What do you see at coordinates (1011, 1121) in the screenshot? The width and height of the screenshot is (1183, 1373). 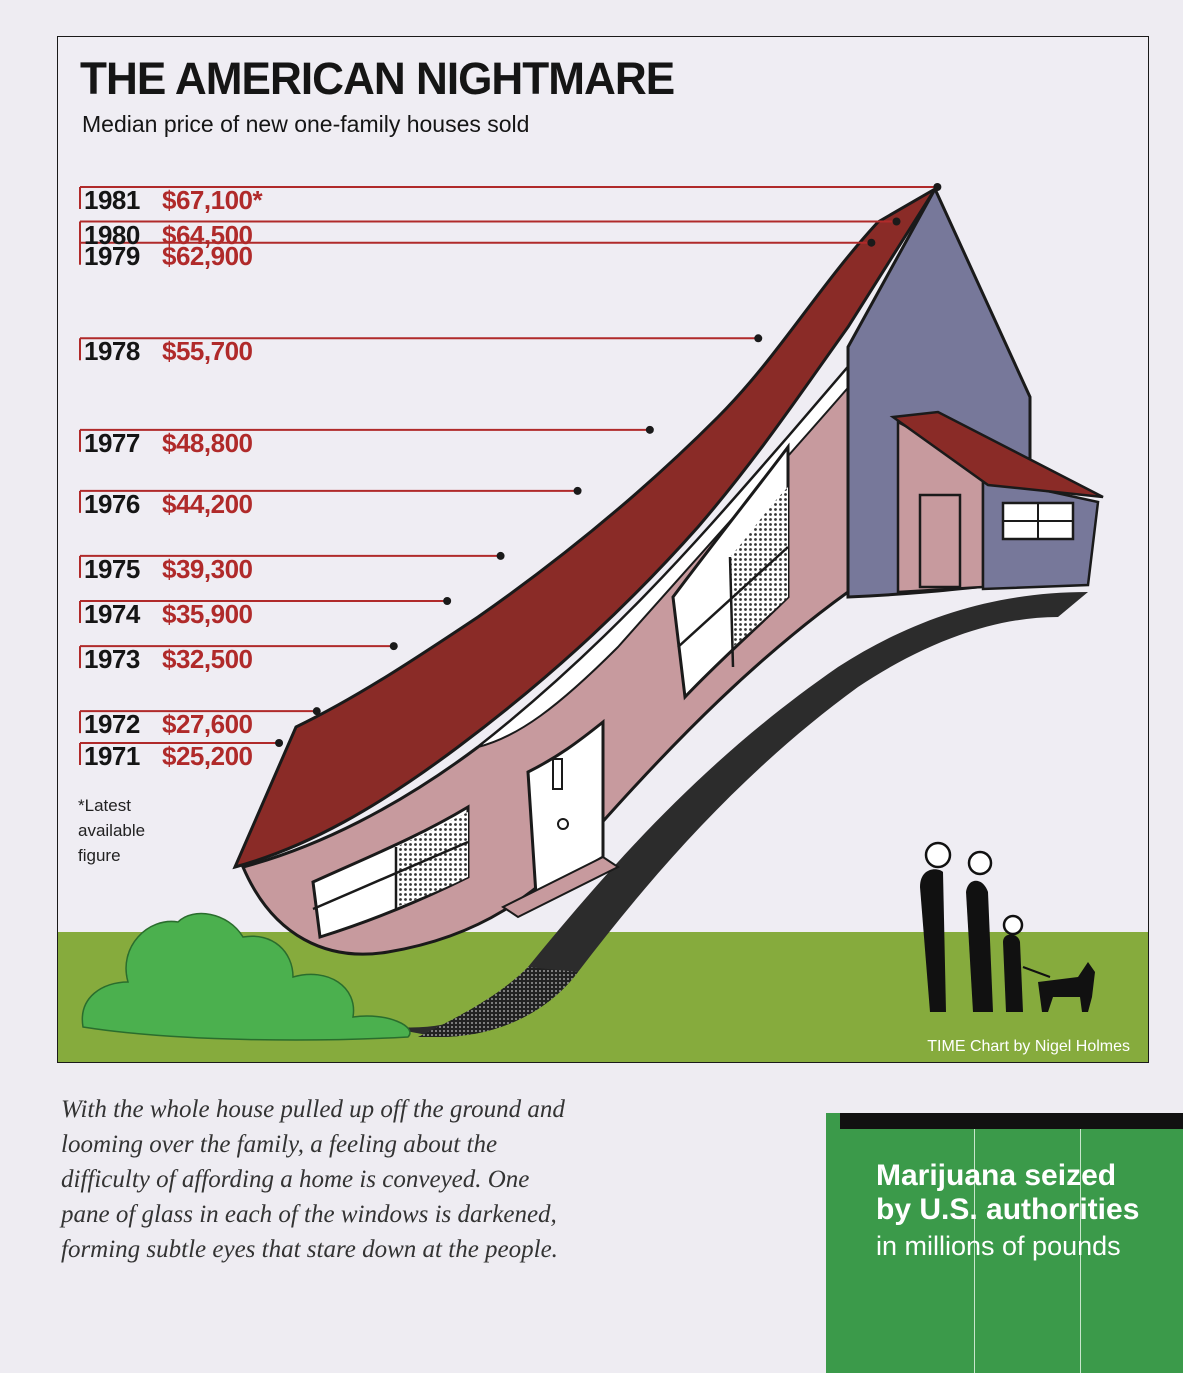 I see `next-chart-topbar` at bounding box center [1011, 1121].